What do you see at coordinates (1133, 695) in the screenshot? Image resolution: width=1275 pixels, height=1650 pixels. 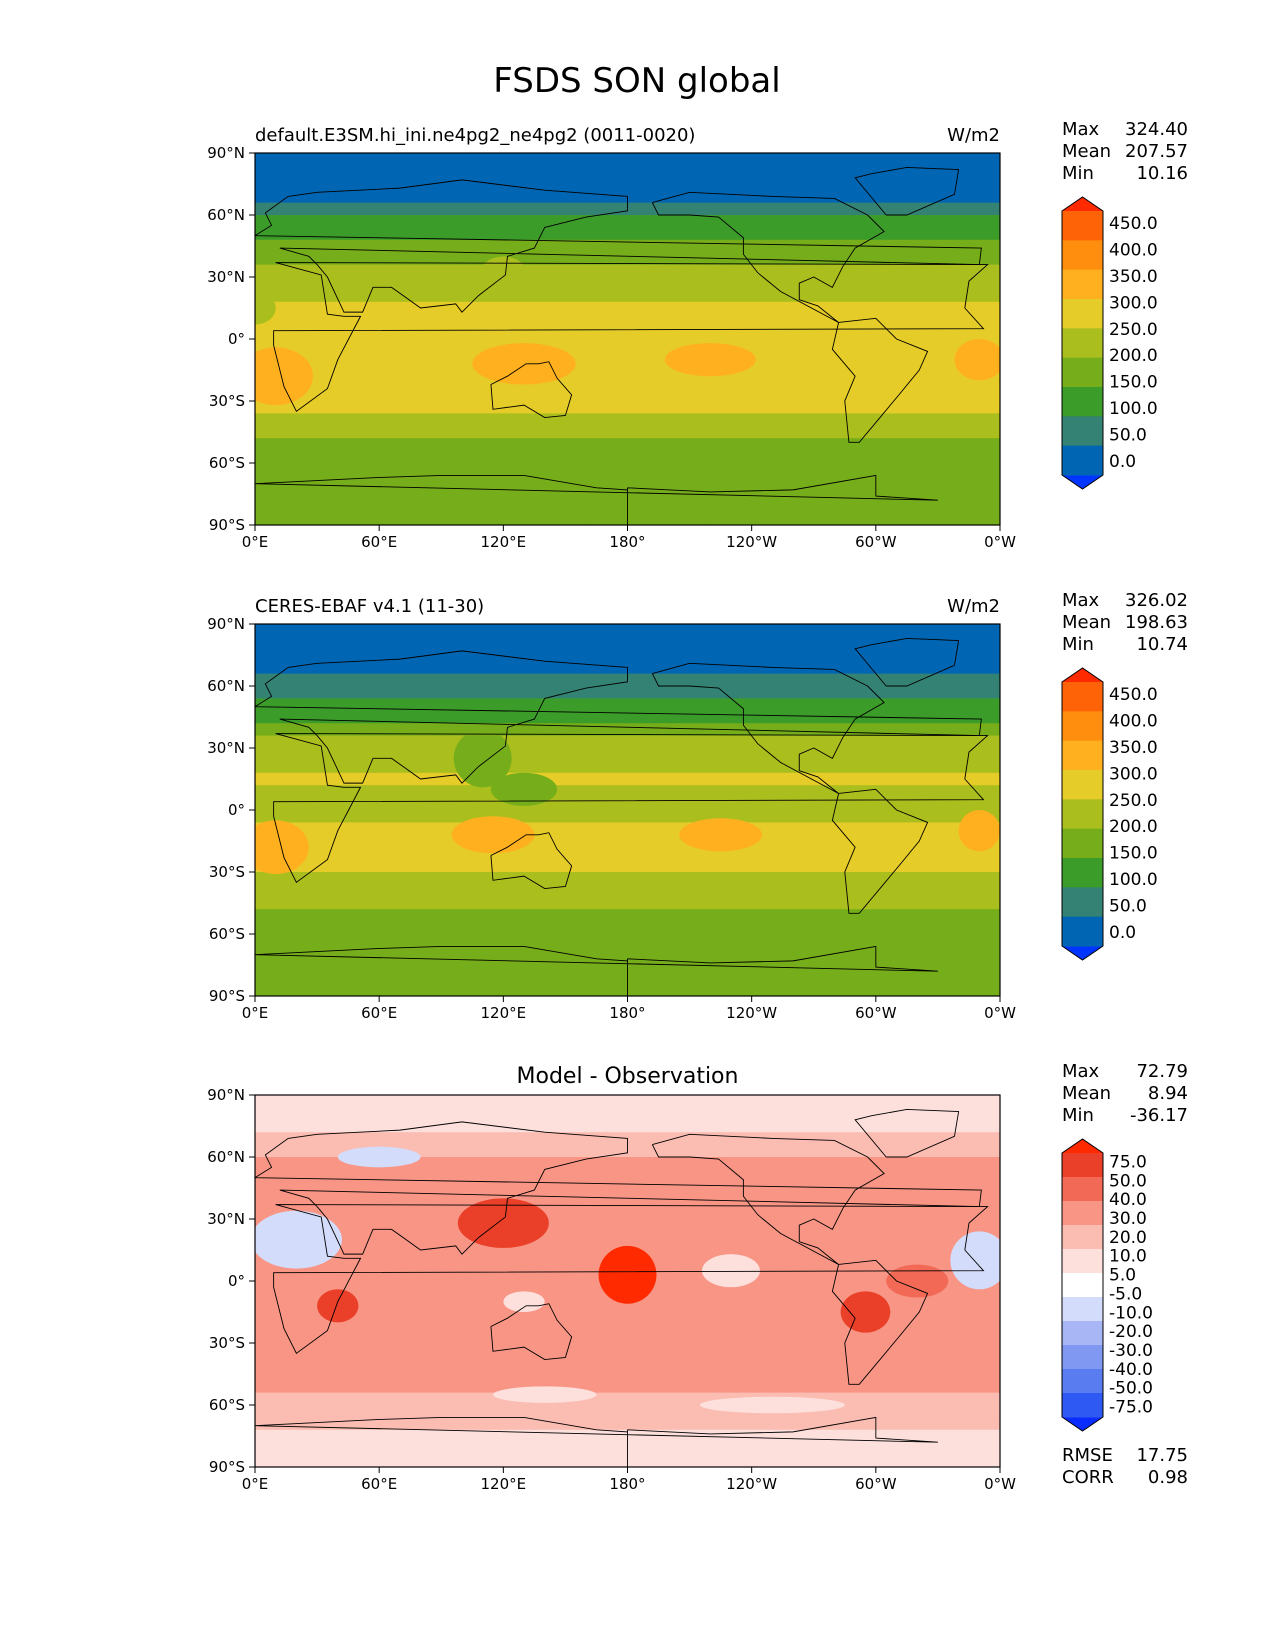 I see `colorbar-tick-label: 450.0` at bounding box center [1133, 695].